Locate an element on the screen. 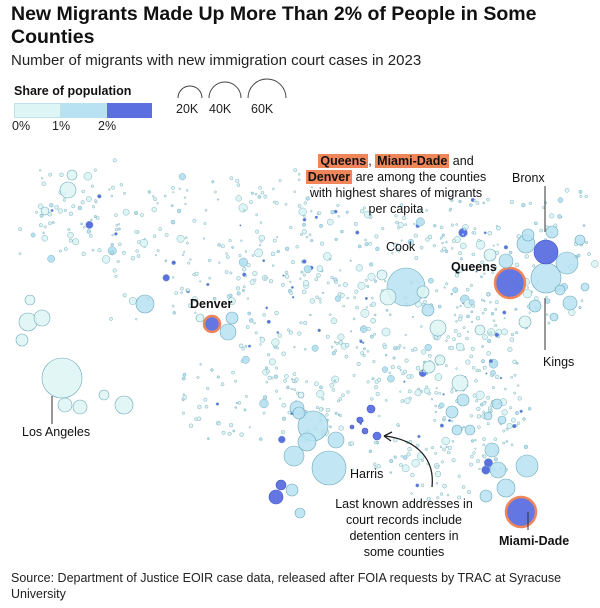  label-miami-dade: Miami-Dade is located at coordinates (534, 541).